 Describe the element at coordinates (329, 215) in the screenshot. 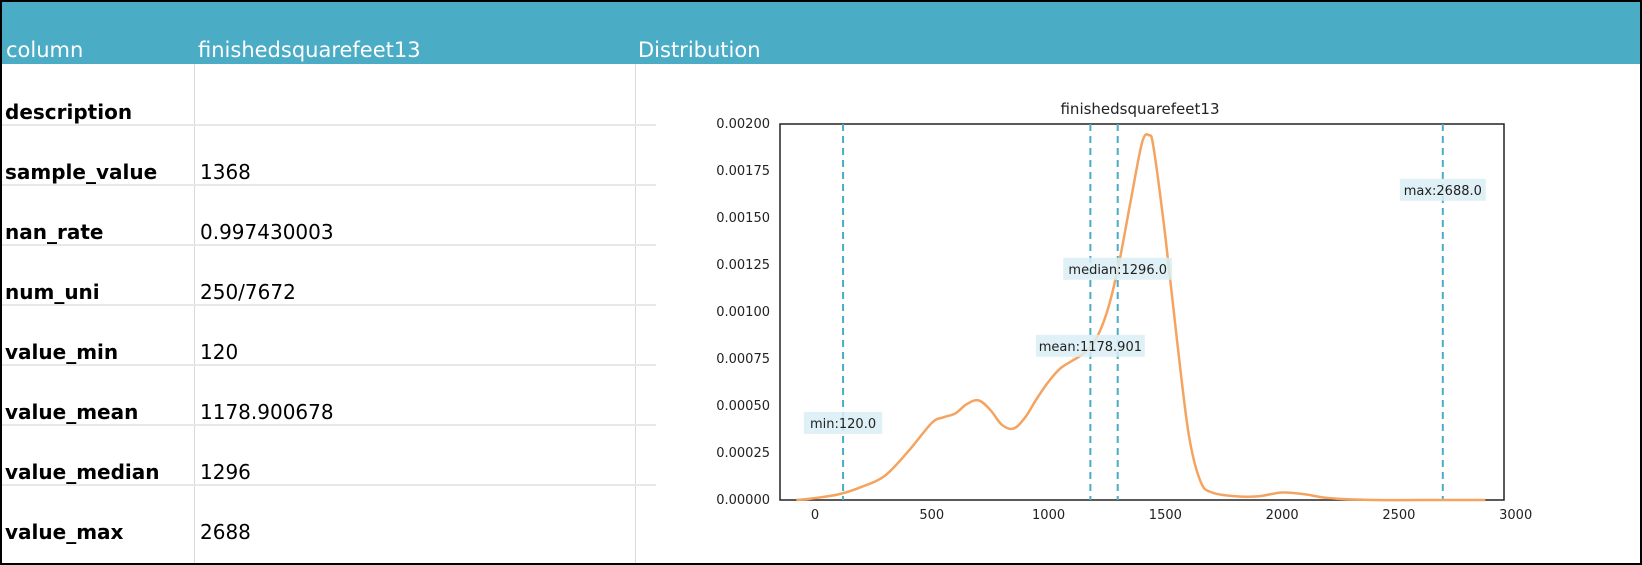

I see `table-row: nan_rate 0.997430003` at that location.